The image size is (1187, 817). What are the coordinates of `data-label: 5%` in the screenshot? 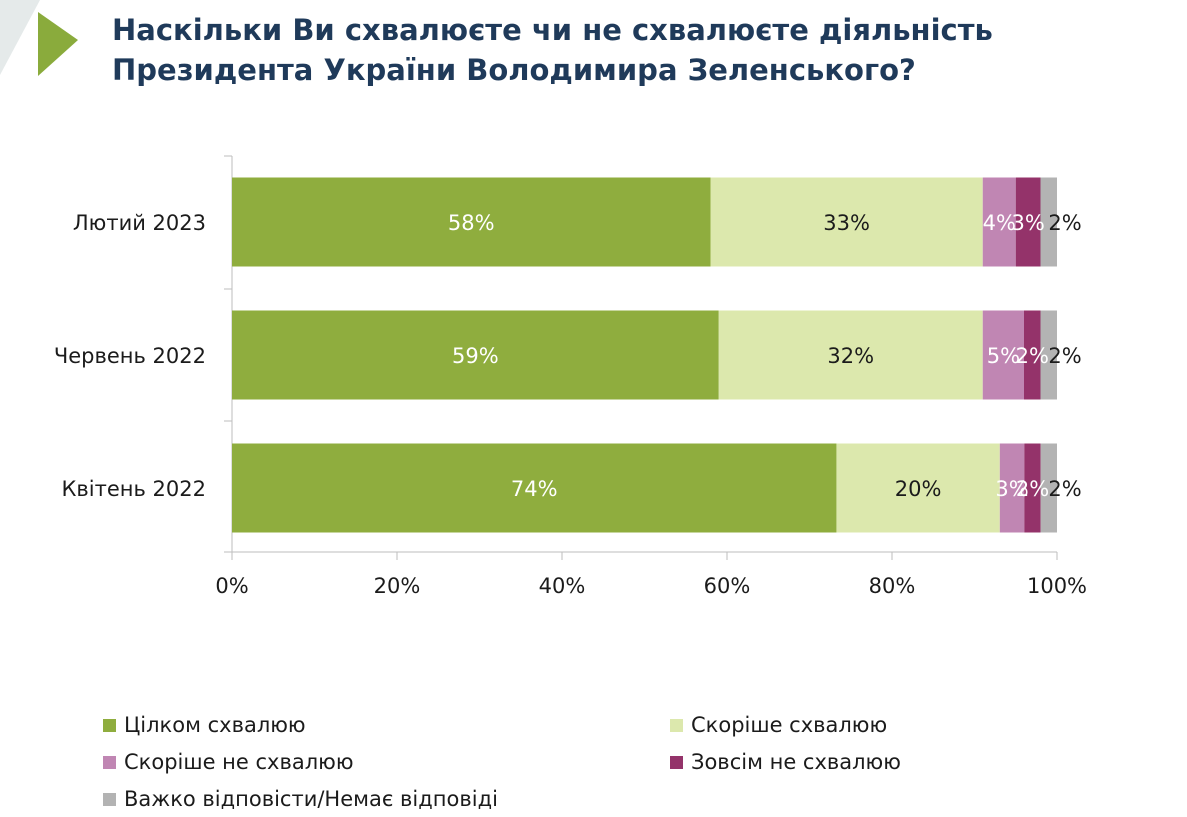 It's located at (1003, 356).